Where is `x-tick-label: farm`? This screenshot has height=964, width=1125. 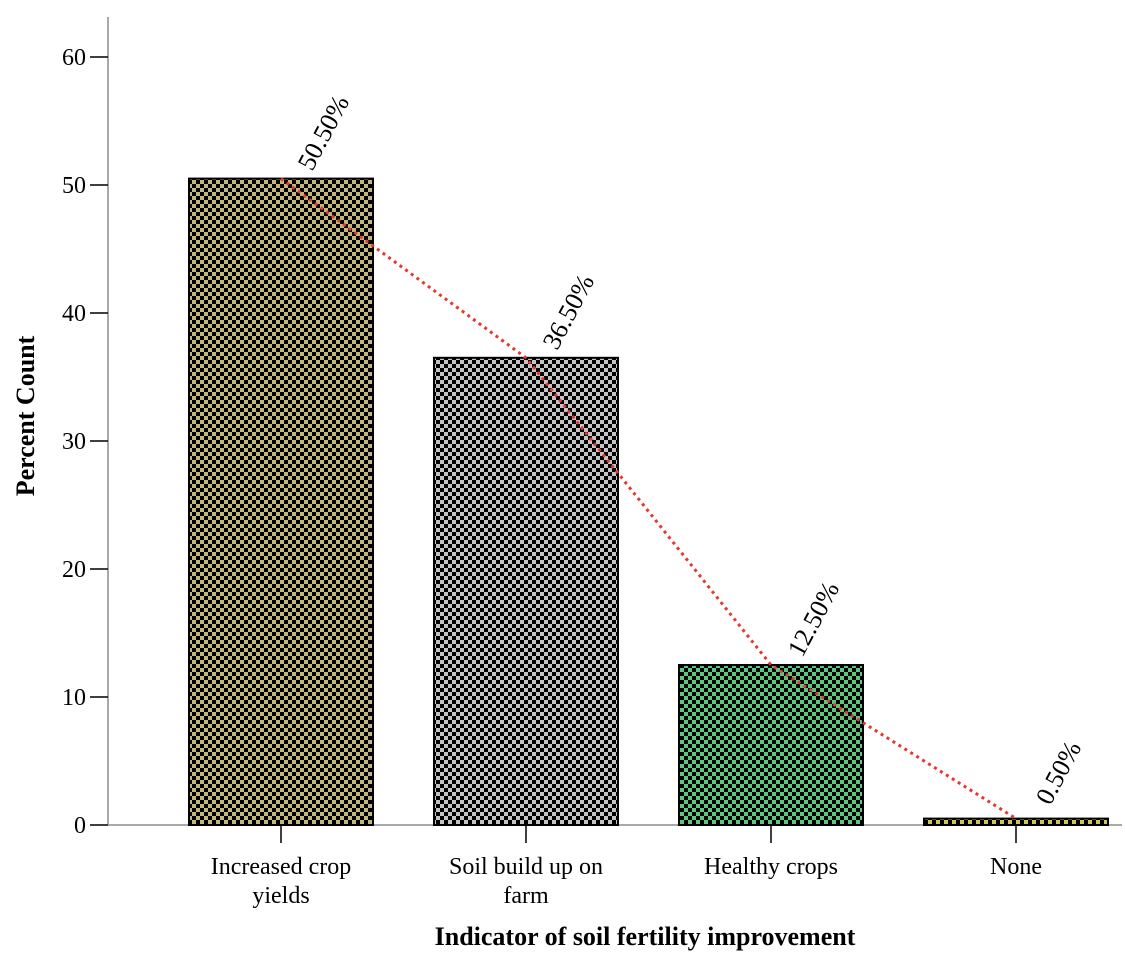
x-tick-label: farm is located at coordinates (526, 896).